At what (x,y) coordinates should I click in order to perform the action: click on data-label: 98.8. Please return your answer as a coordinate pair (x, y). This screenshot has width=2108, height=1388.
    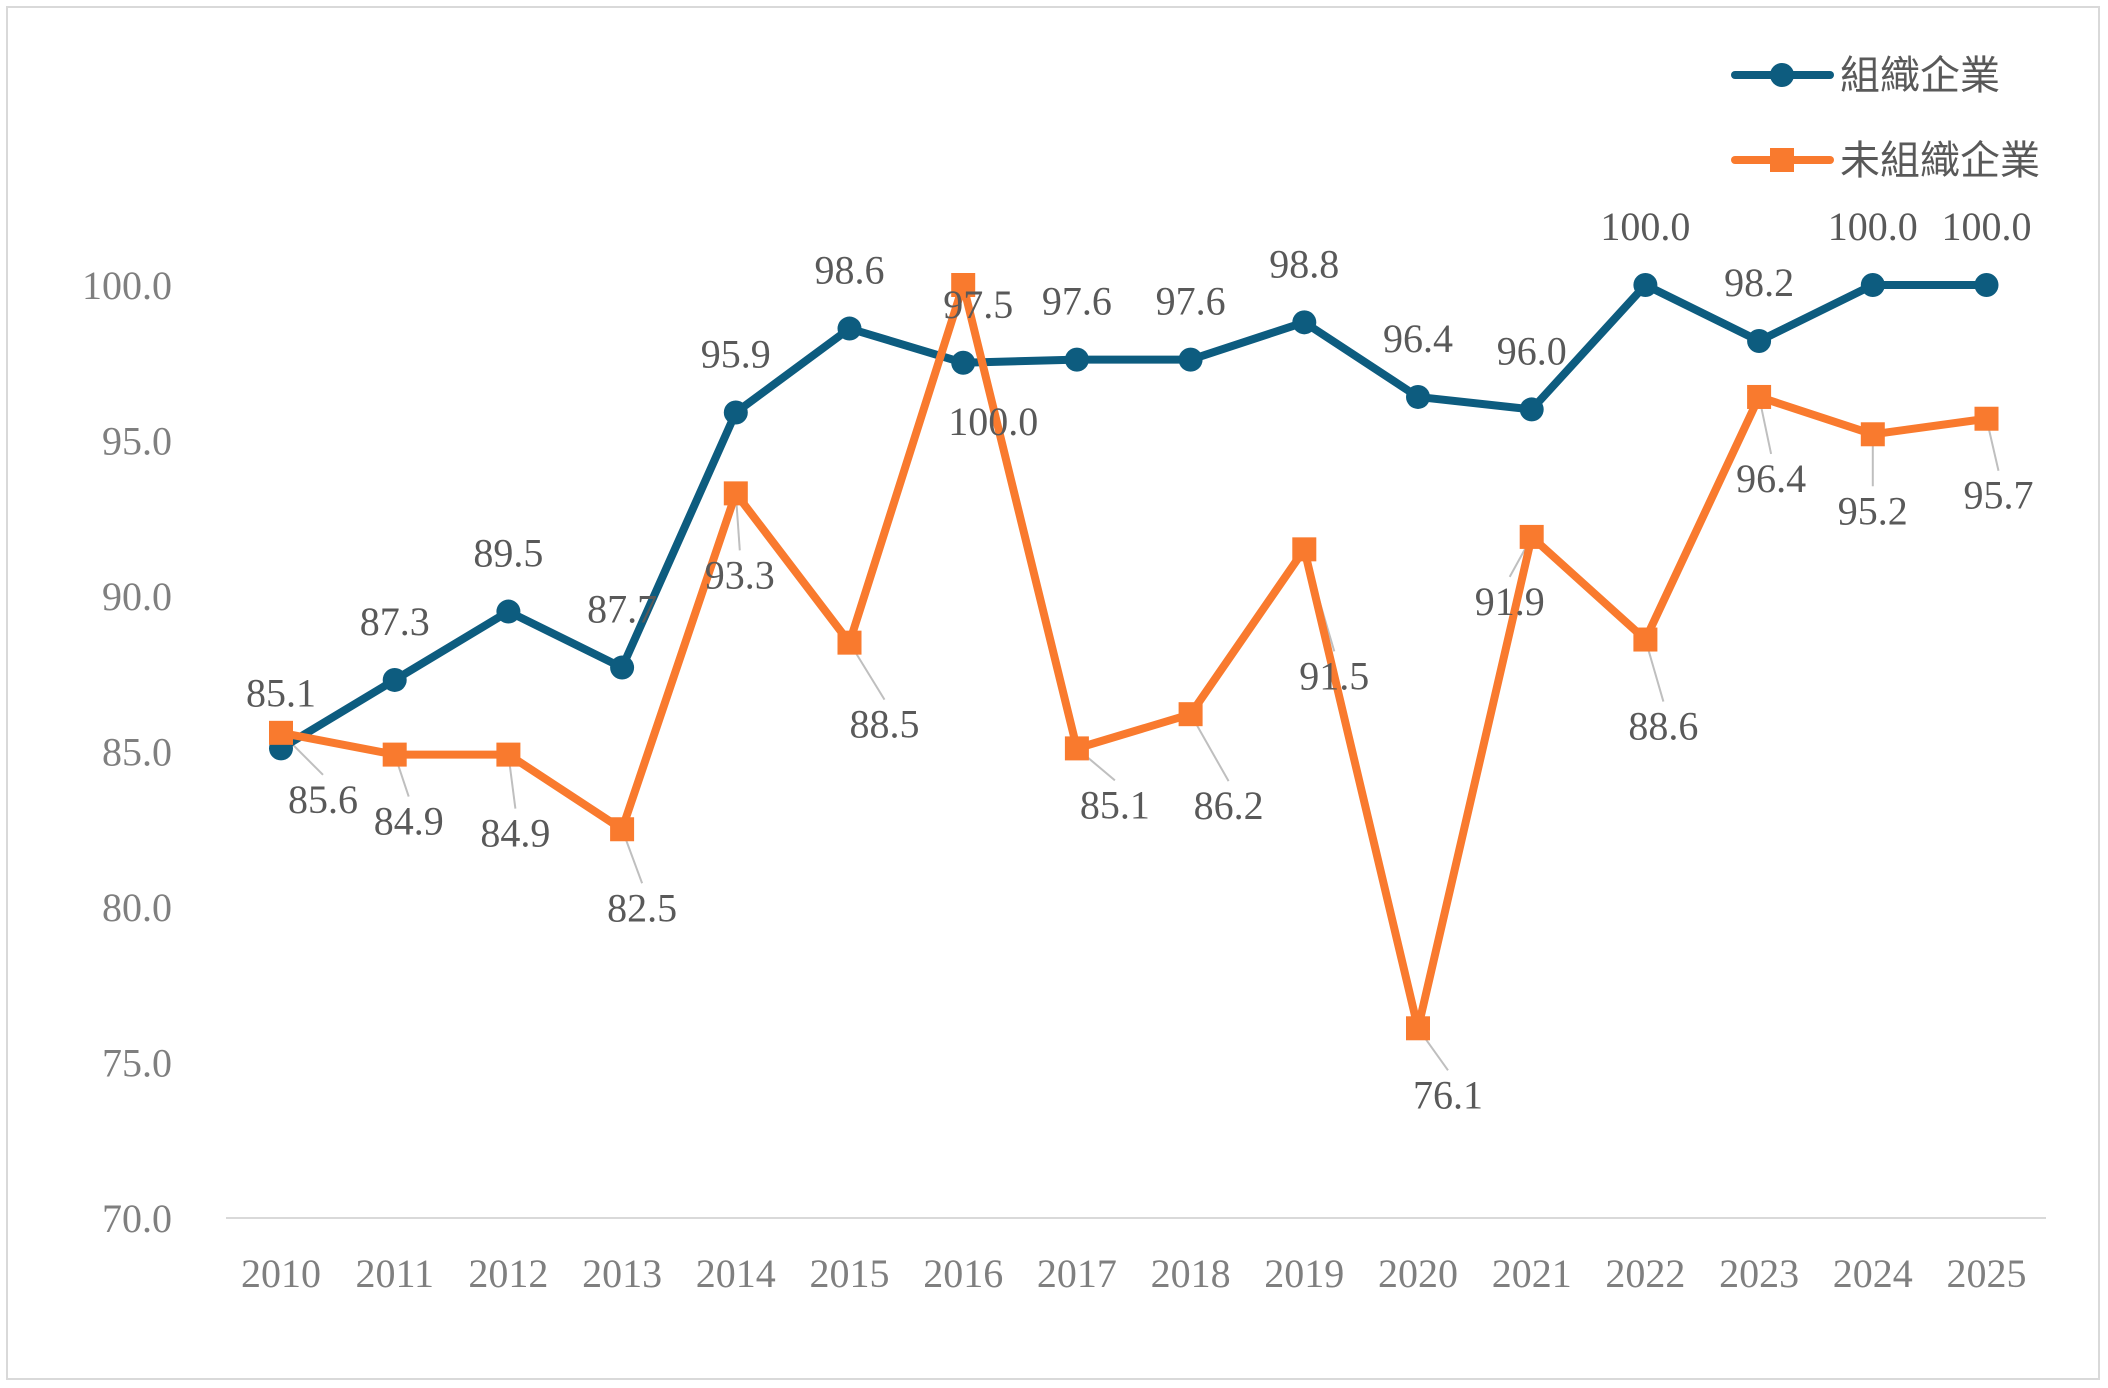
    Looking at the image, I should click on (1304, 263).